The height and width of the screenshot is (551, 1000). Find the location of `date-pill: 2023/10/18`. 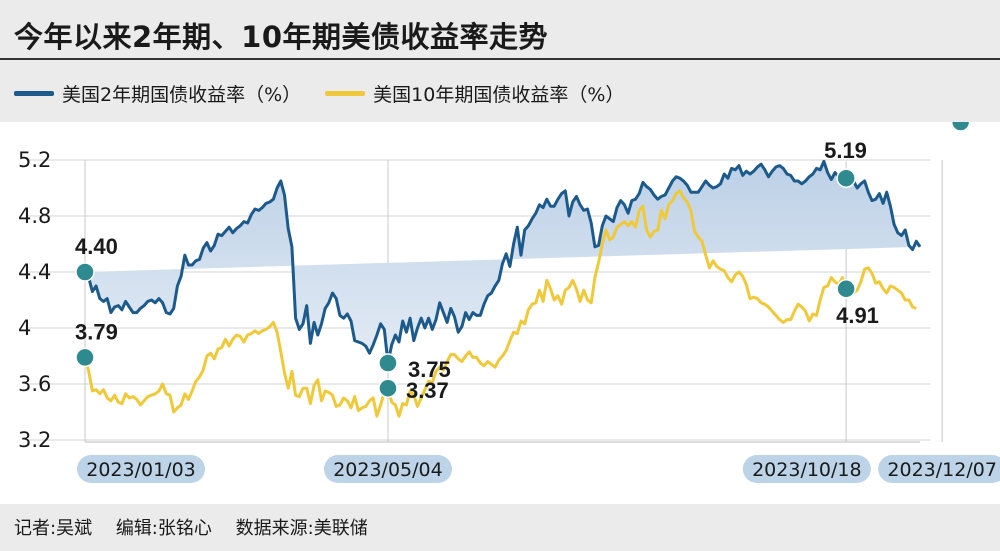

date-pill: 2023/10/18 is located at coordinates (806, 469).